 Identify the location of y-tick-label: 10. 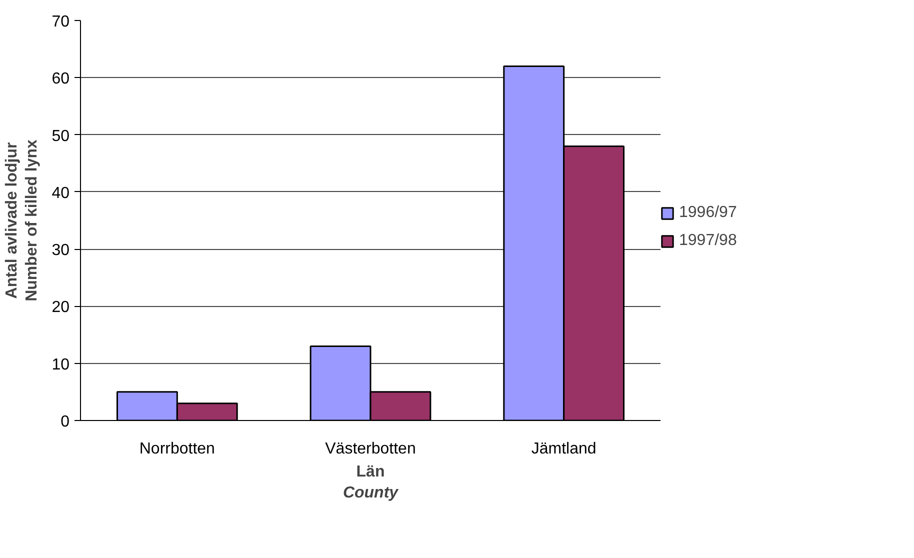
(61, 365).